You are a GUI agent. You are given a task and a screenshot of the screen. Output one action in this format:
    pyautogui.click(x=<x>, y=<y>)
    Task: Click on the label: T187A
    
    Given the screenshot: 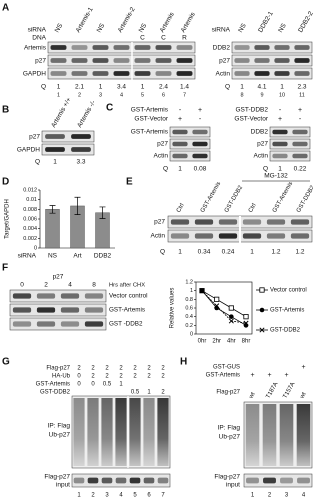 What is the action you would take?
    pyautogui.click(x=272, y=390)
    